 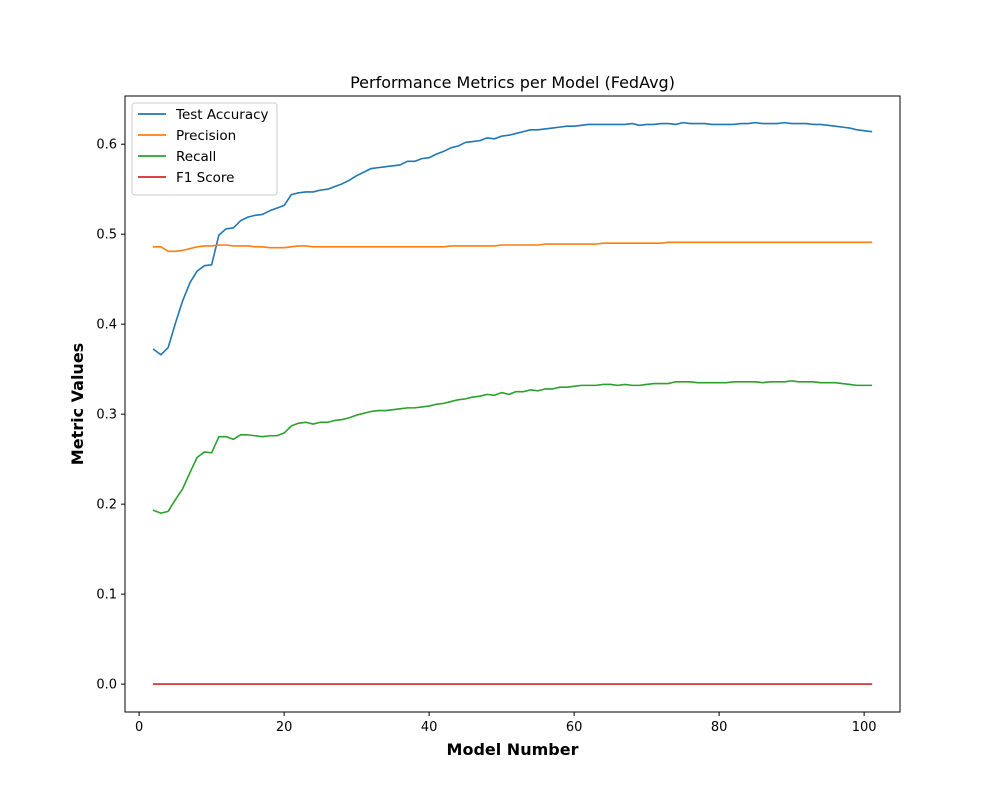 I want to click on series-line-precision, so click(x=512, y=247).